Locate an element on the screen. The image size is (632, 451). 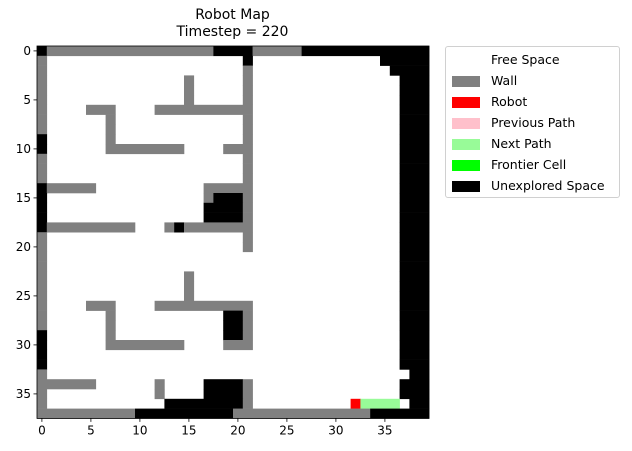
chart-title: Robot Map is located at coordinates (232, 15).